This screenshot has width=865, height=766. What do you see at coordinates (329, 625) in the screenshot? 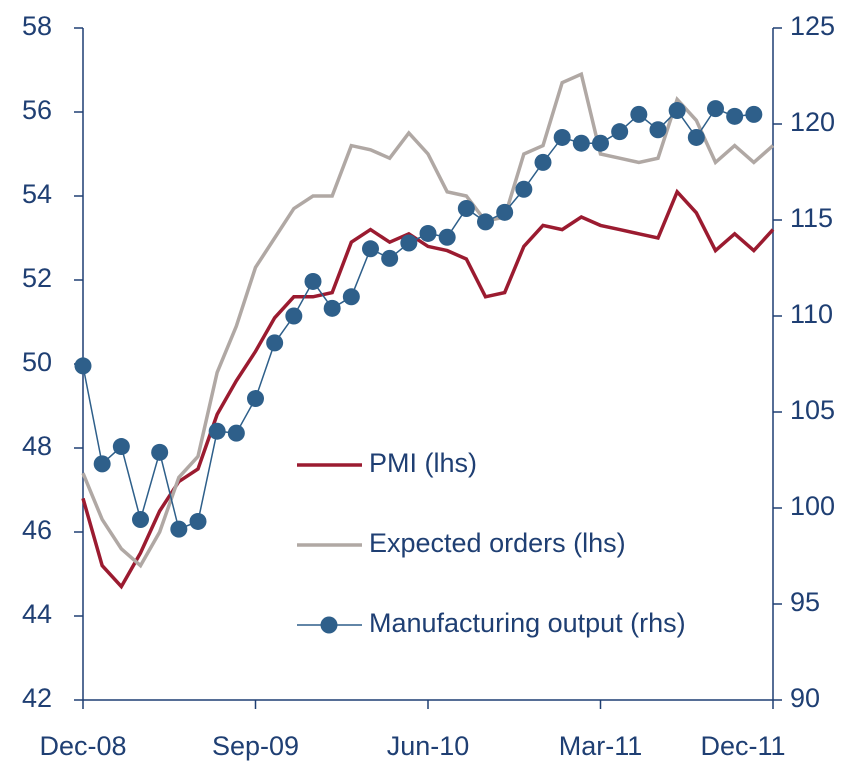
I see `legend-marker` at bounding box center [329, 625].